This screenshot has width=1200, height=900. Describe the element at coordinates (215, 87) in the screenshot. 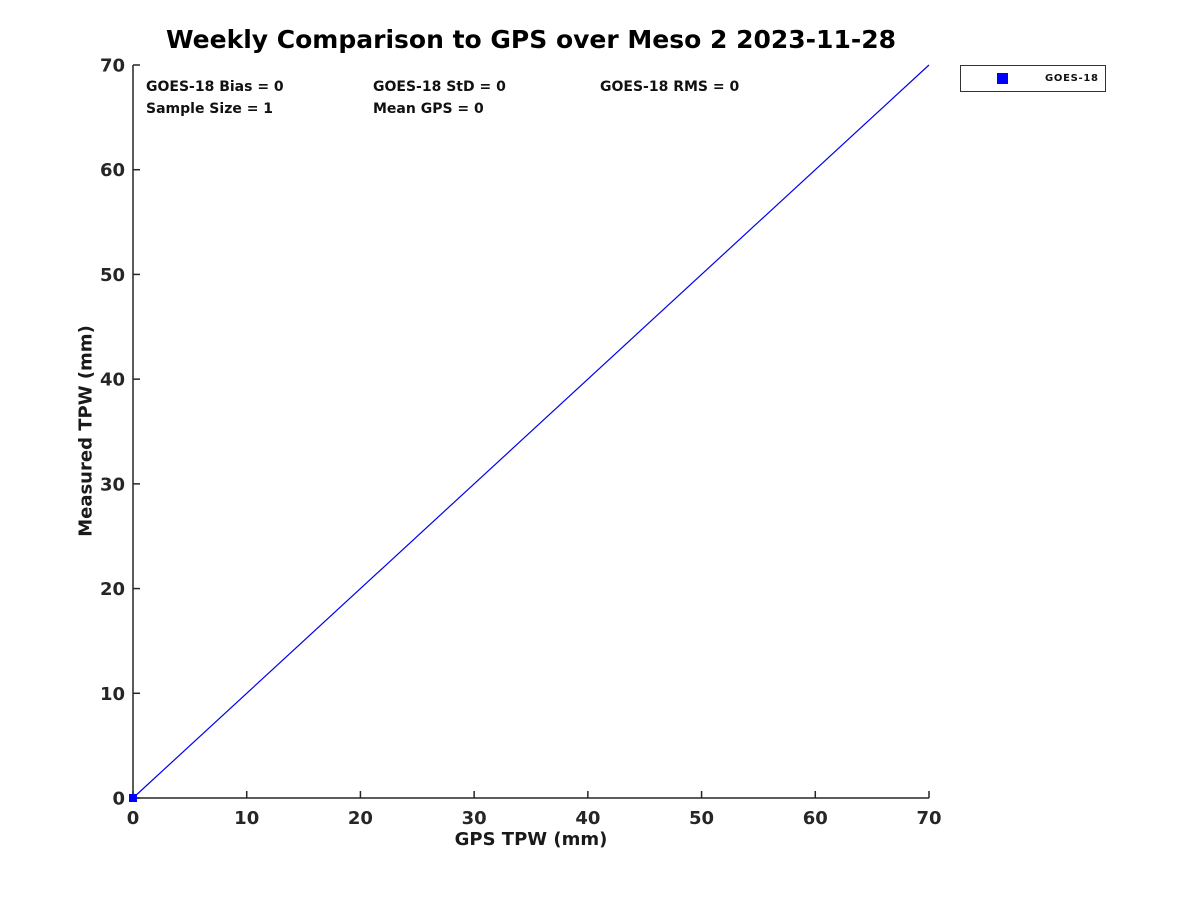

I see `annotation-bias: GOES-18 Bias = 0` at that location.